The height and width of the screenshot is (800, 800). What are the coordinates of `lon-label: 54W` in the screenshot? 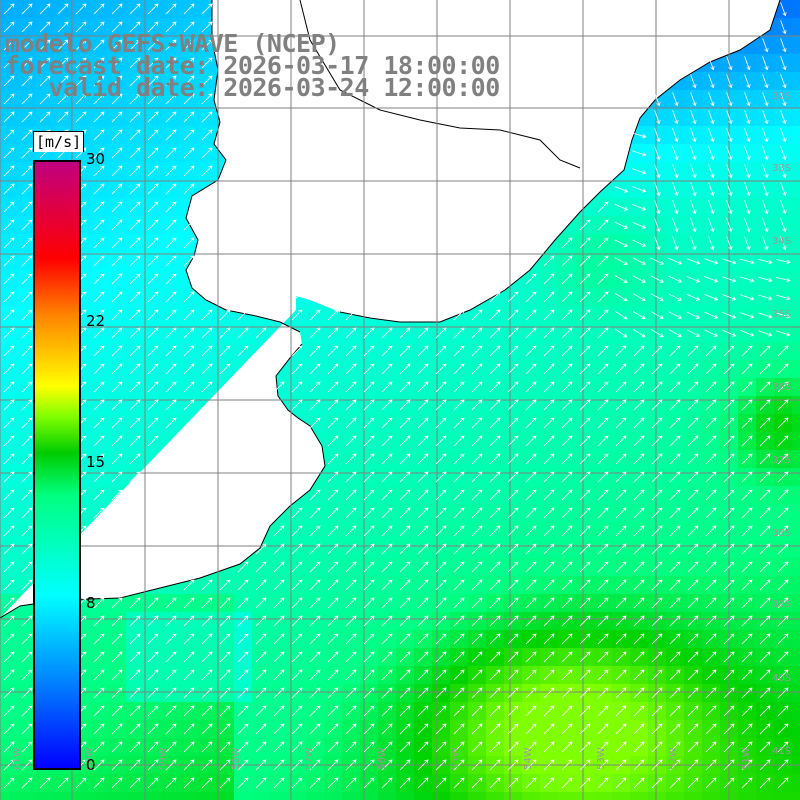 It's located at (528, 758).